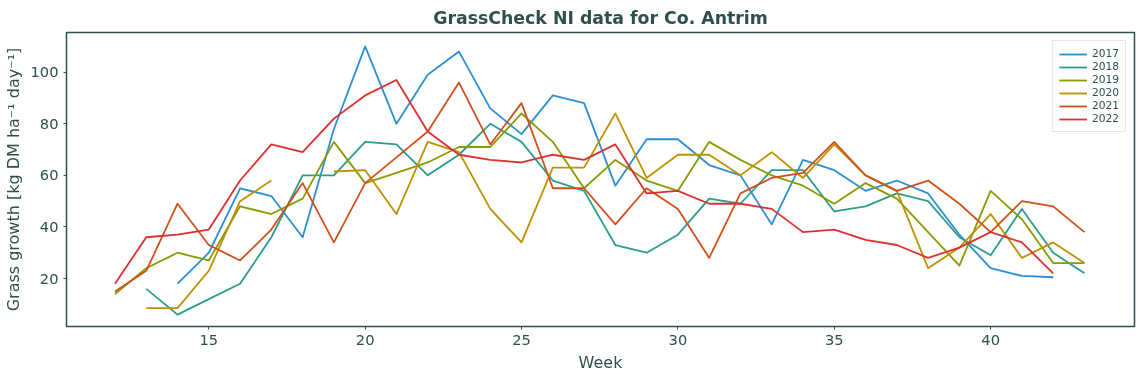 The width and height of the screenshot is (1142, 374). I want to click on y-tick-label: 20, so click(49, 278).